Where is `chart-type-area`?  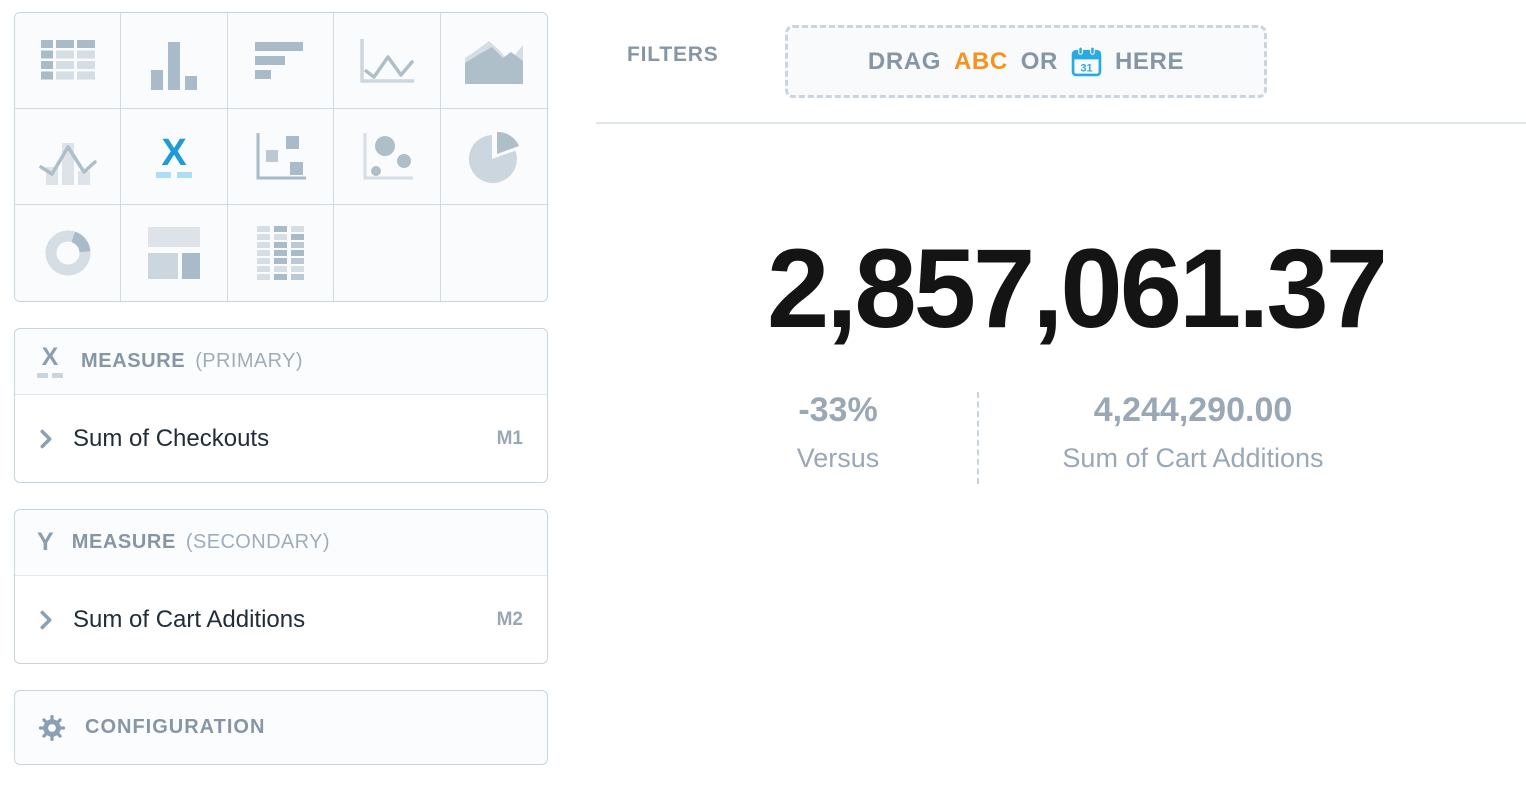 chart-type-area is located at coordinates (493, 61).